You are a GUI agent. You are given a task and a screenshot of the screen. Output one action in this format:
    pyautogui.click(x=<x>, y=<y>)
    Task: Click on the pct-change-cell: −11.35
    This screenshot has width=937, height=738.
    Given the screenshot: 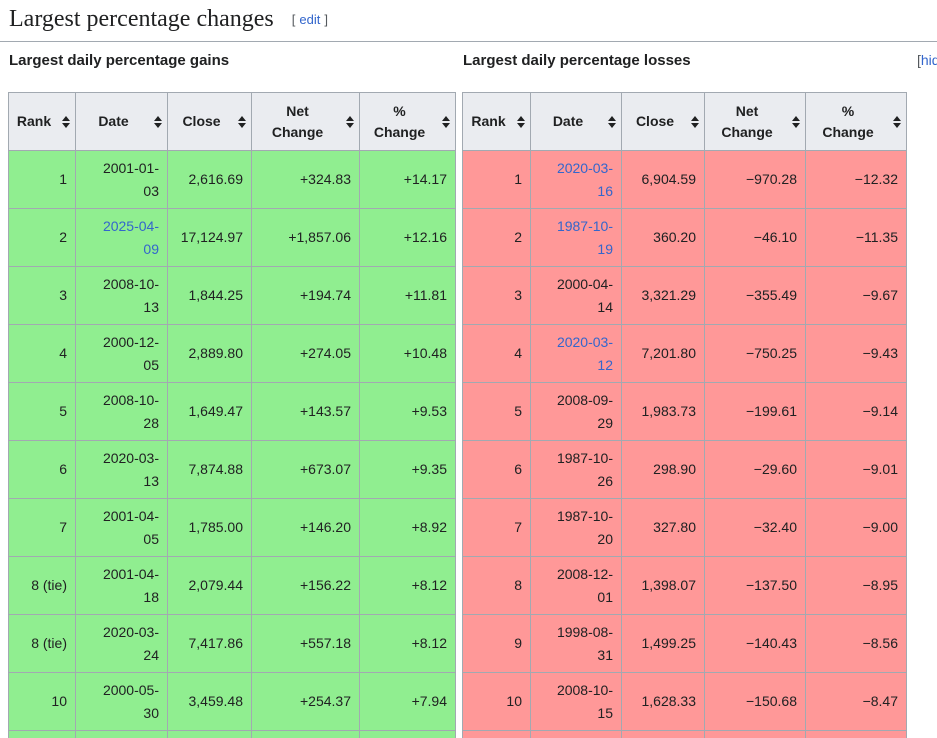 What is the action you would take?
    pyautogui.click(x=856, y=237)
    